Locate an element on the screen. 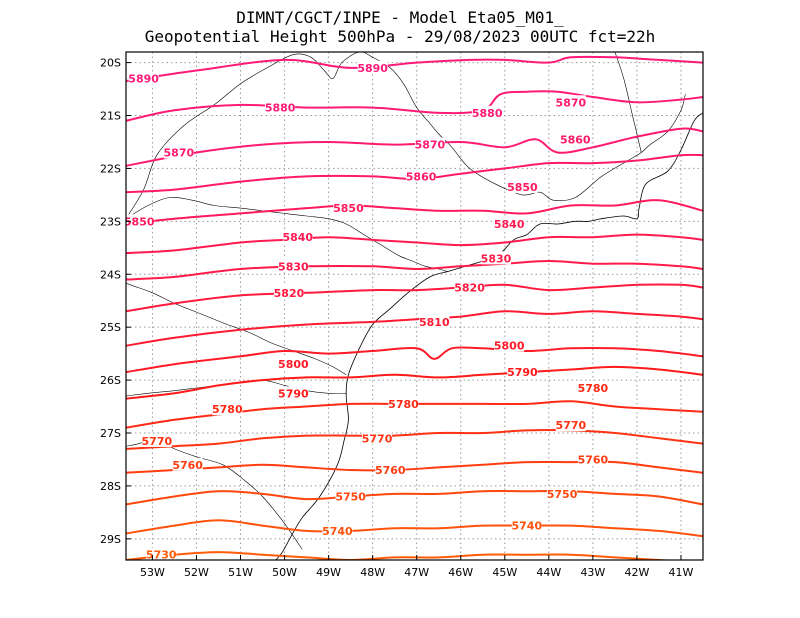  lon-tick-label: 47W is located at coordinates (416, 572).